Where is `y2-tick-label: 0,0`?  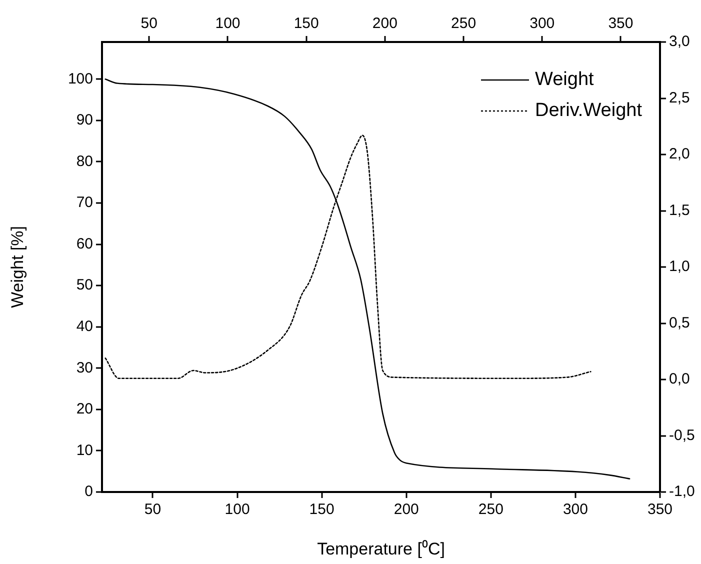 y2-tick-label: 0,0 is located at coordinates (679, 379).